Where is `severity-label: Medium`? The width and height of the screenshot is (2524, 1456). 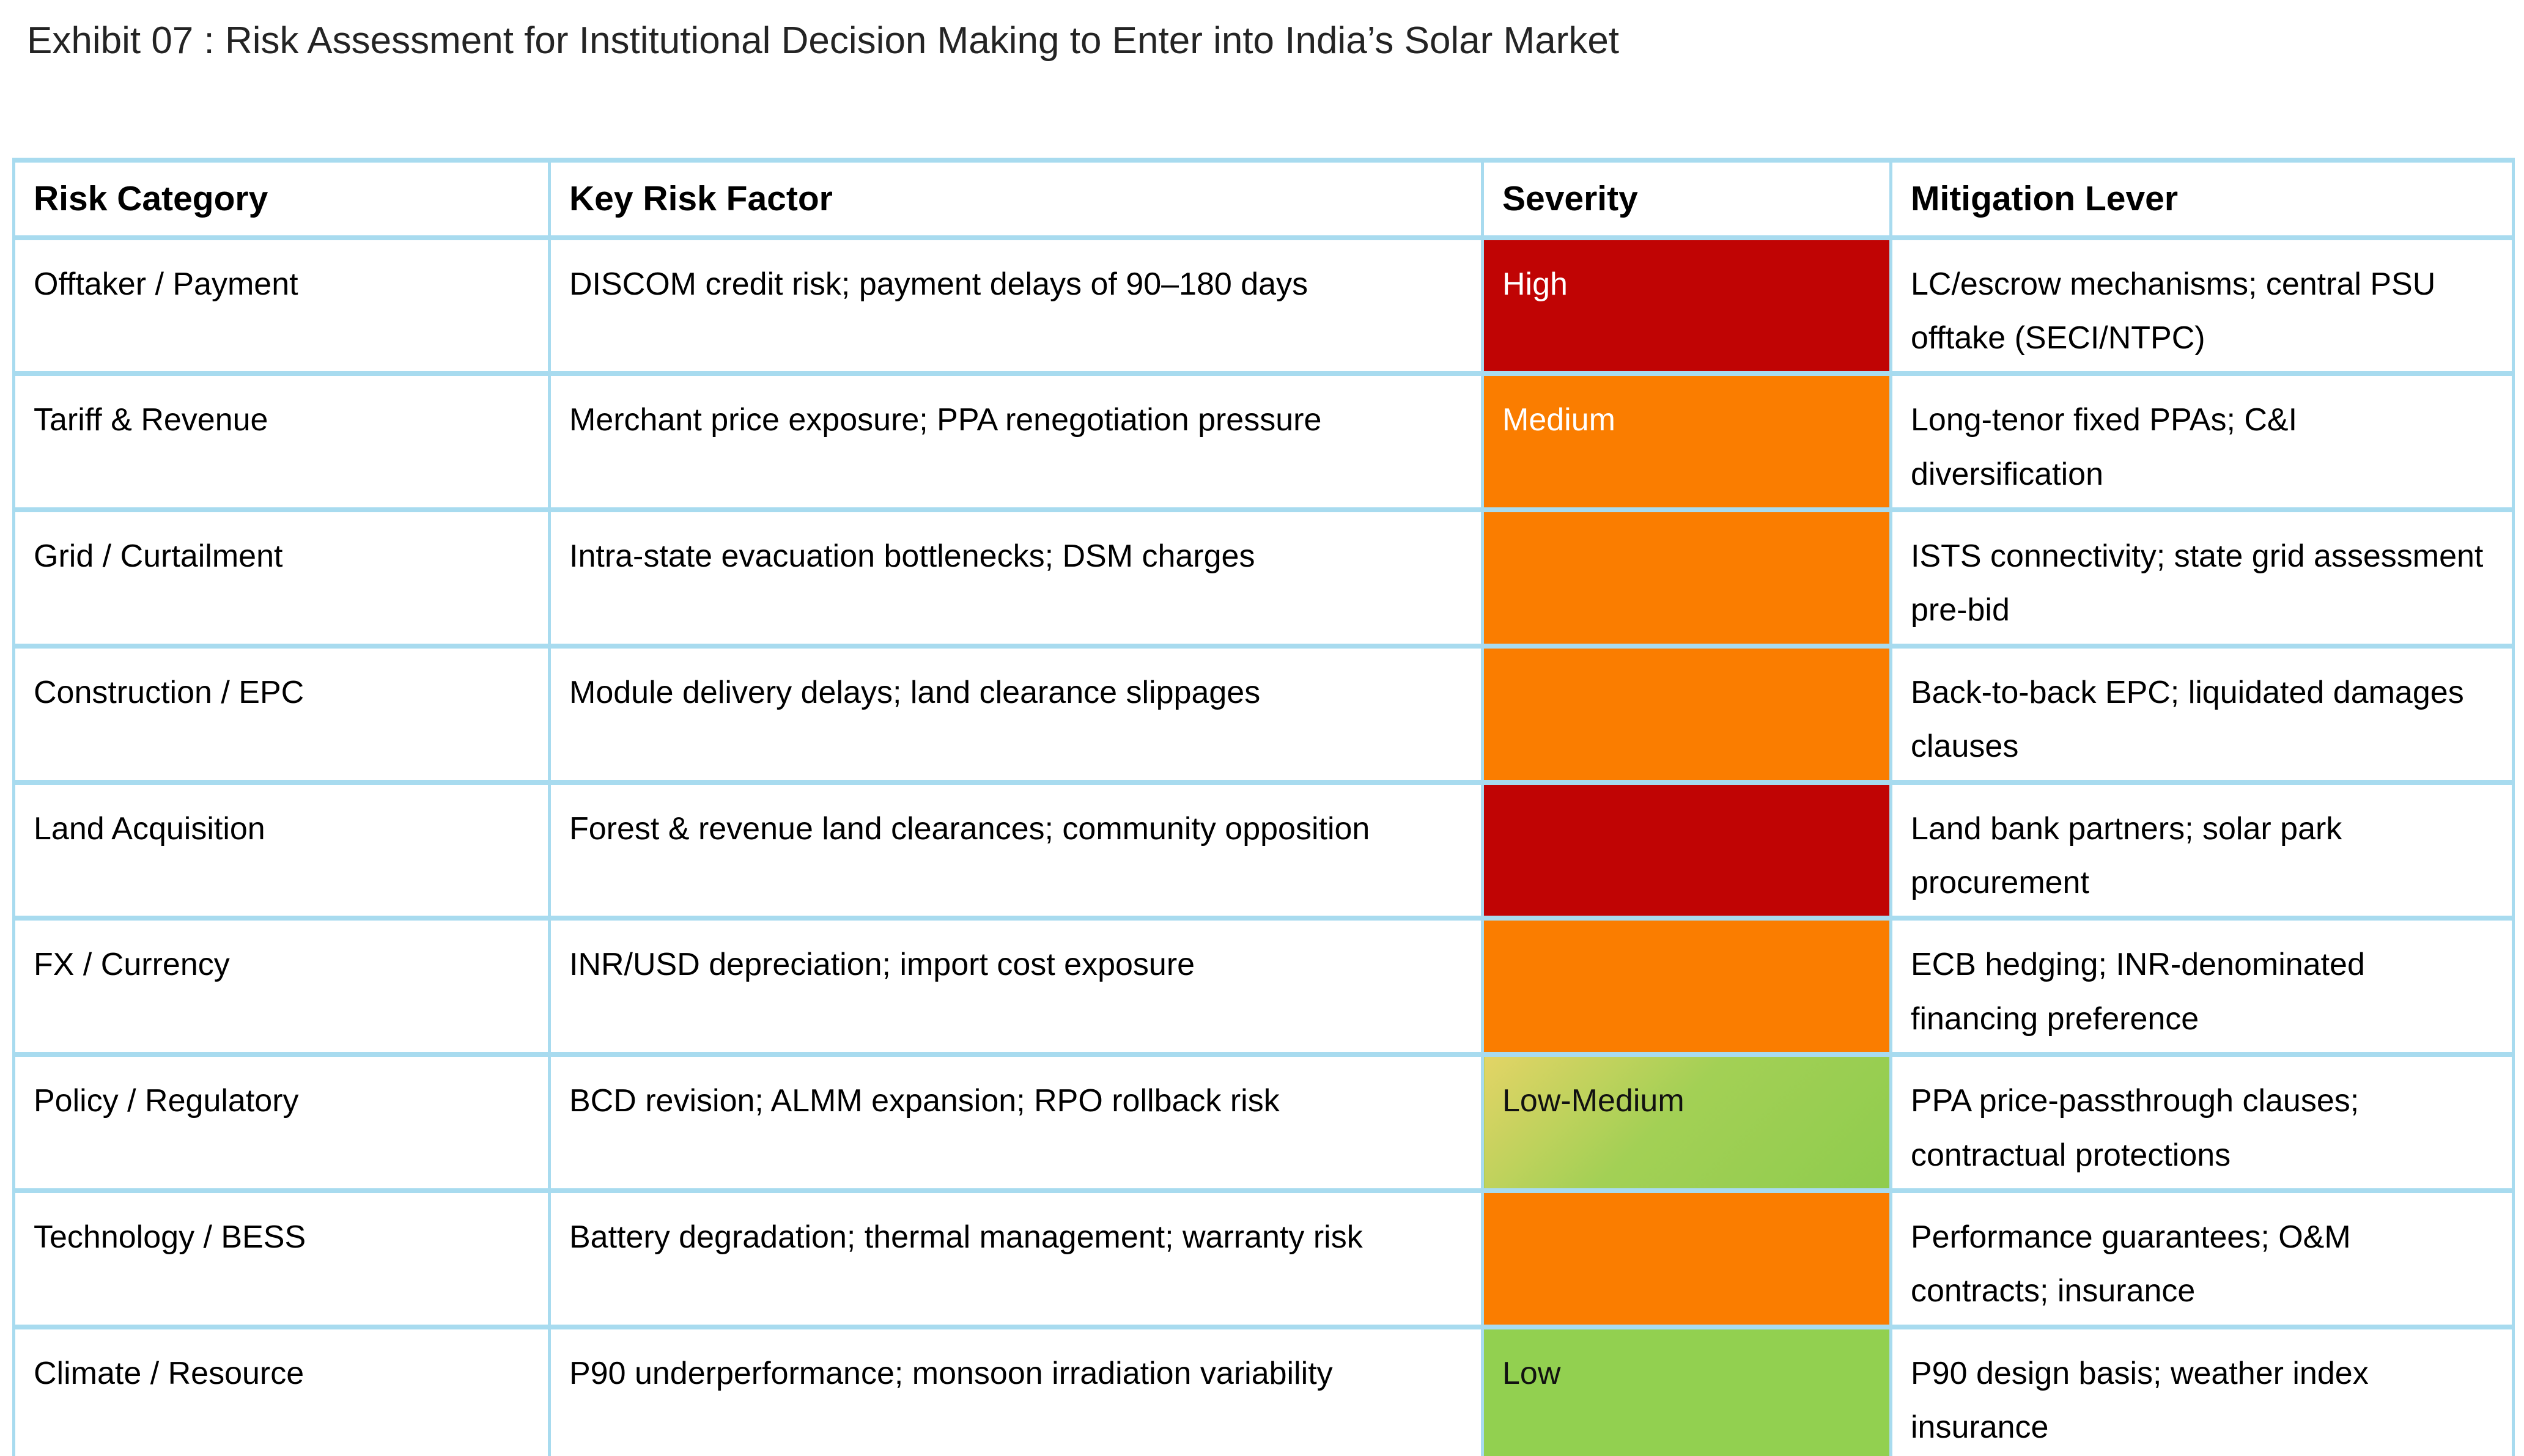
severity-label: Medium is located at coordinates (1558, 420).